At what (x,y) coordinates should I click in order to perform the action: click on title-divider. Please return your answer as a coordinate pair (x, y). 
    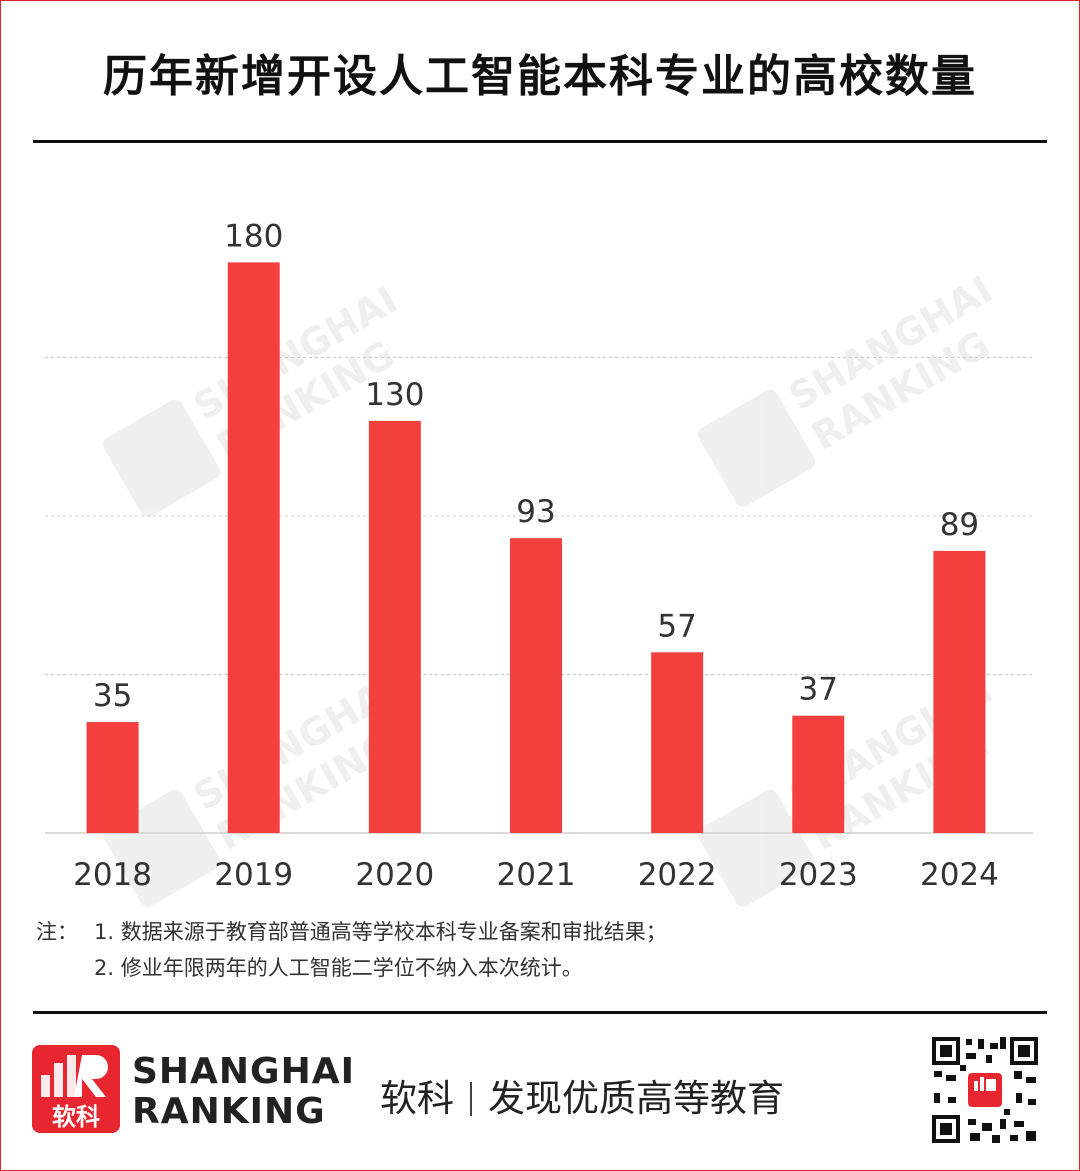
    Looking at the image, I should click on (540, 141).